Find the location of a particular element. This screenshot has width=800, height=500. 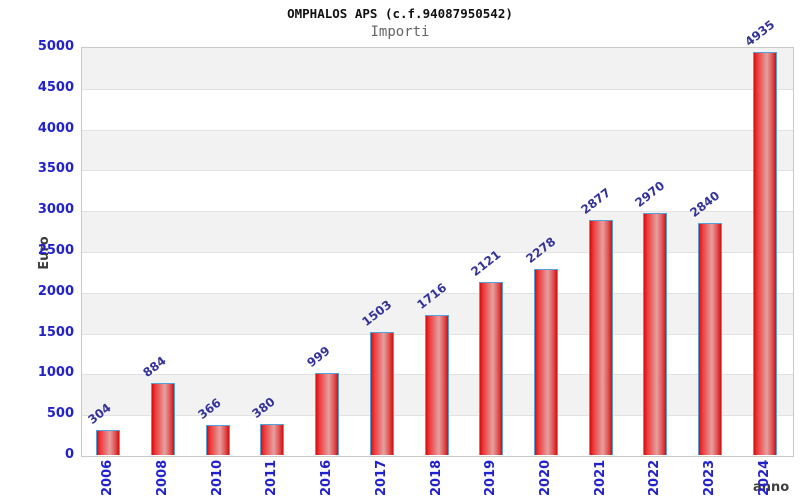

y-tick-label: 4000 is located at coordinates (55, 128).